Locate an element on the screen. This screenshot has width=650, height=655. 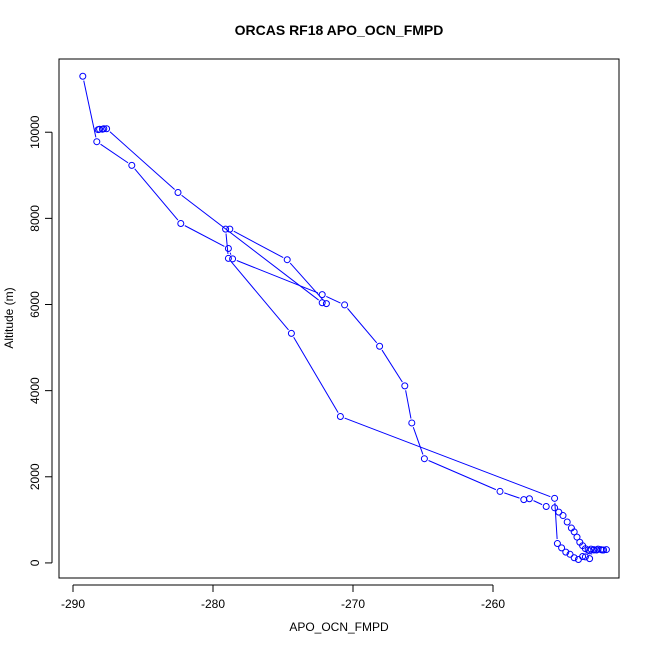
x-tick-label: -280 is located at coordinates (213, 604).